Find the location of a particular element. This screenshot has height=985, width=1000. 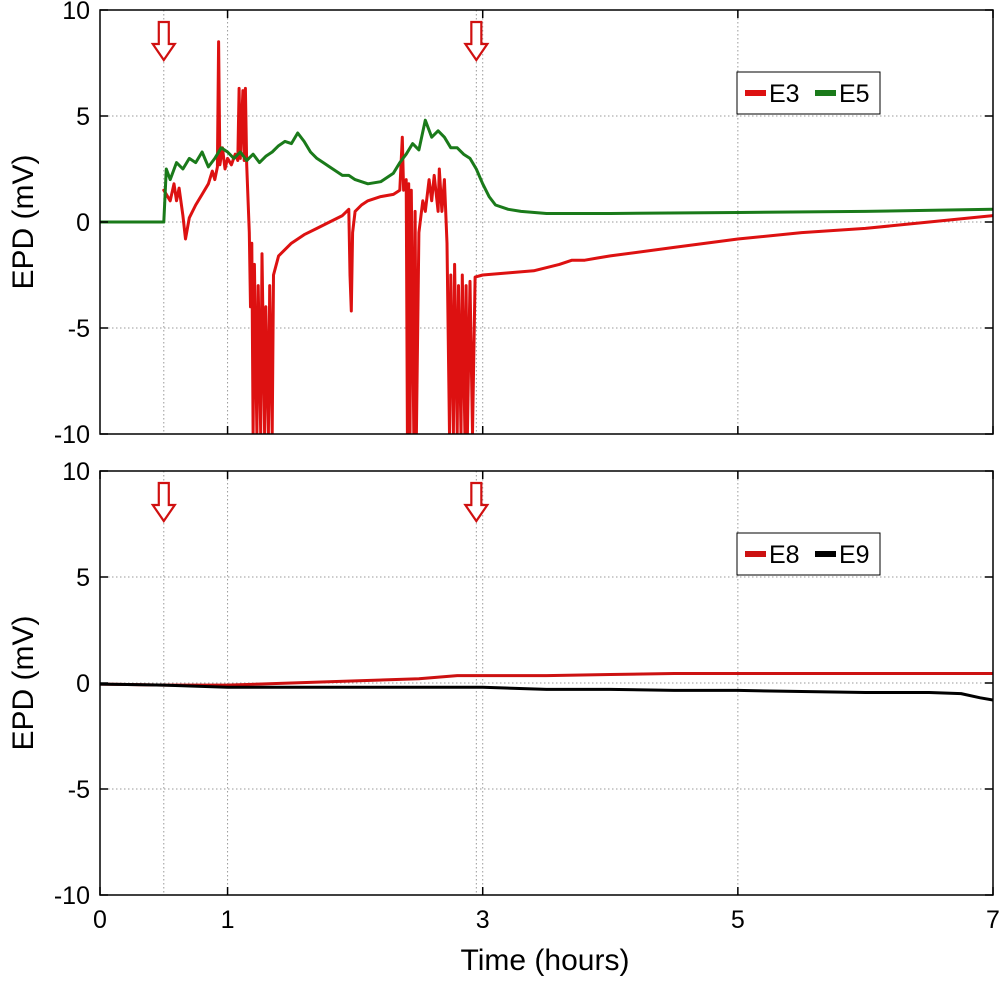

series-E5-line is located at coordinates (546, 171).